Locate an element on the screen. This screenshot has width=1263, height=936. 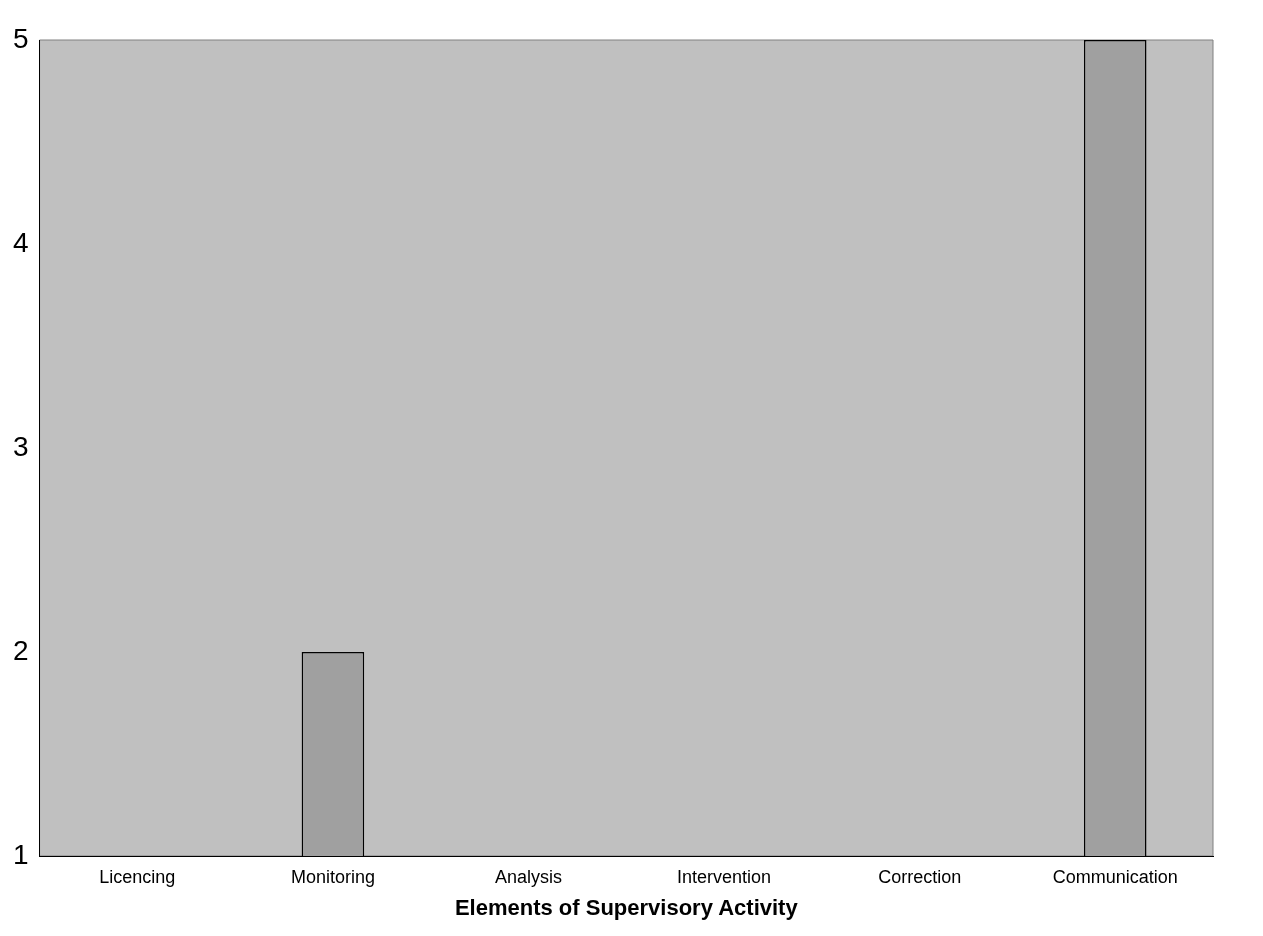
x-tick-label: Licencing is located at coordinates (137, 876).